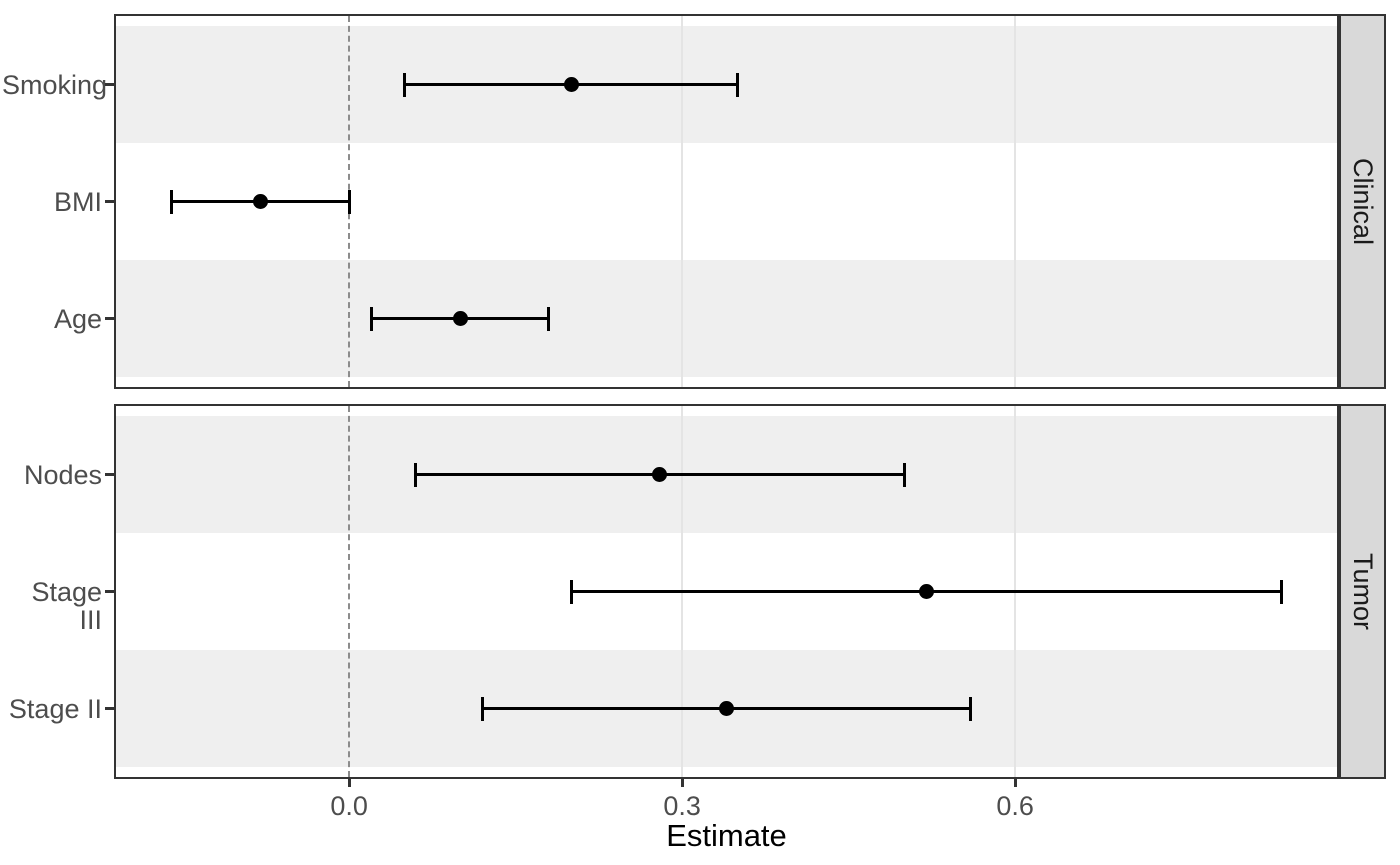 This screenshot has height=865, width=1400. I want to click on x-axis-title: Estimate, so click(726, 835).